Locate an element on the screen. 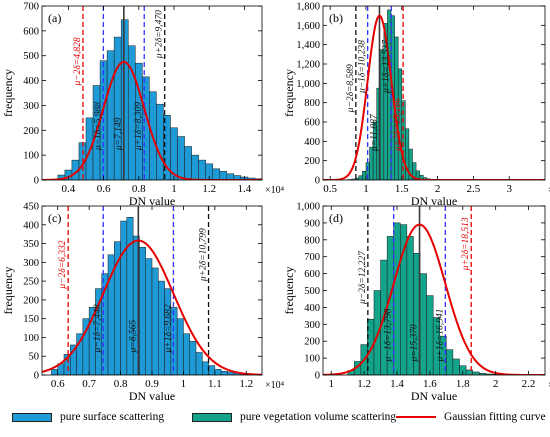 The height and width of the screenshot is (437, 550). x-tick-label: 0.5 is located at coordinates (330, 189).